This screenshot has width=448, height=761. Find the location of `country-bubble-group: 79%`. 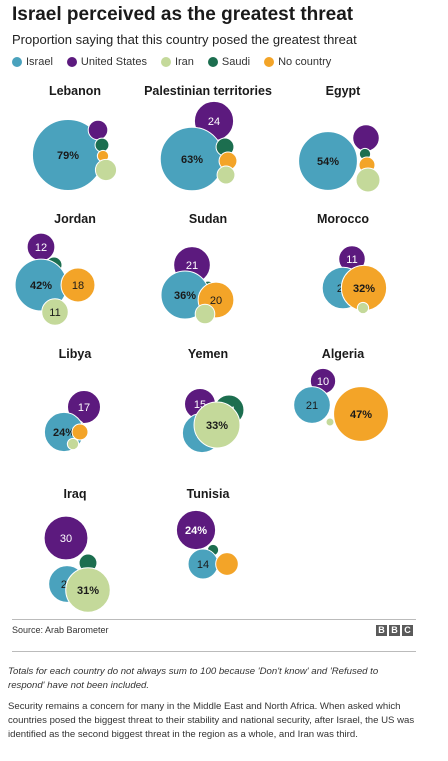

country-bubble-group: 79% is located at coordinates (74, 155).